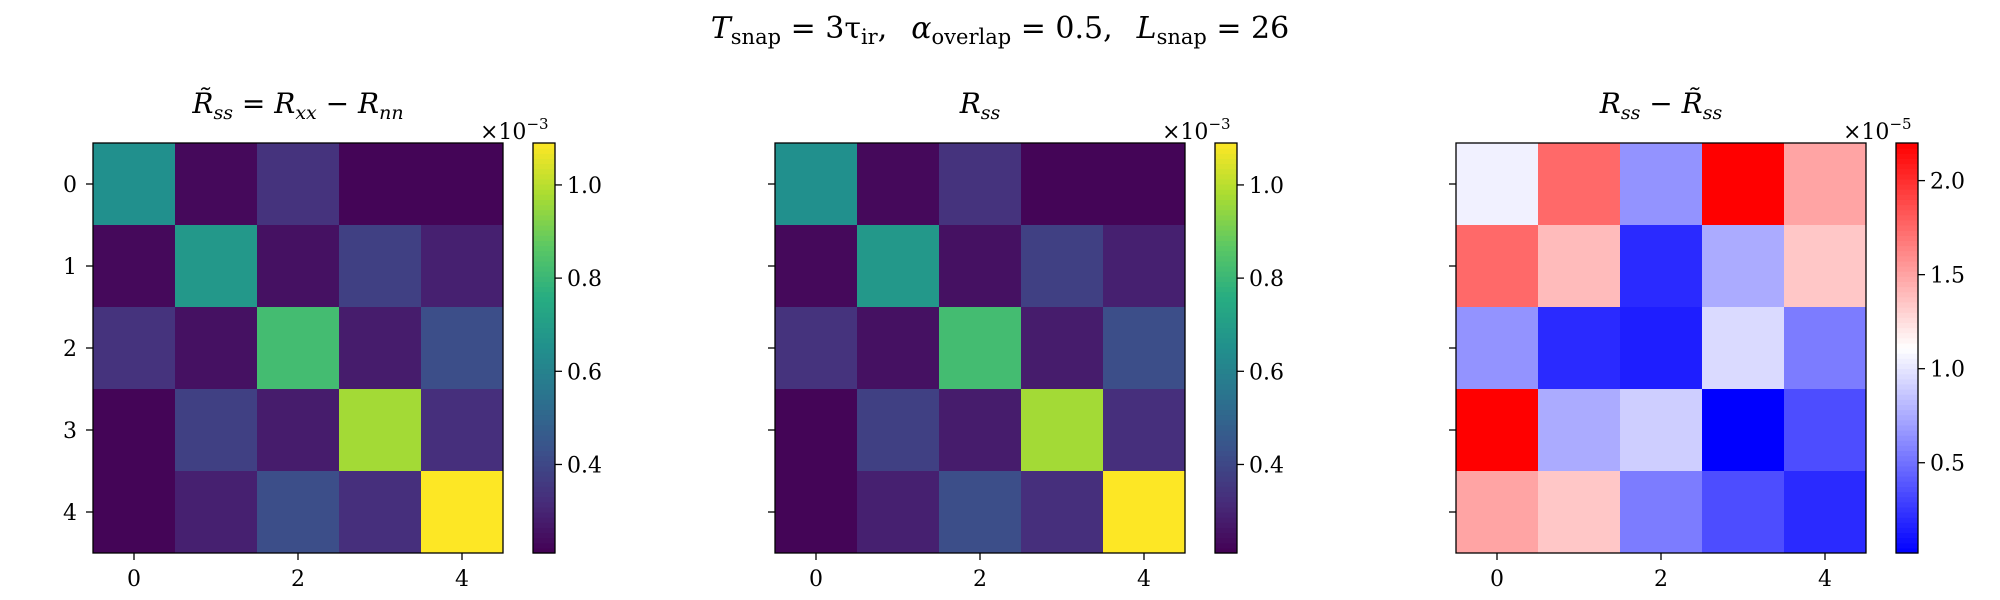  What do you see at coordinates (462, 266) in the screenshot?
I see `heatmap-cell-r1-c4` at bounding box center [462, 266].